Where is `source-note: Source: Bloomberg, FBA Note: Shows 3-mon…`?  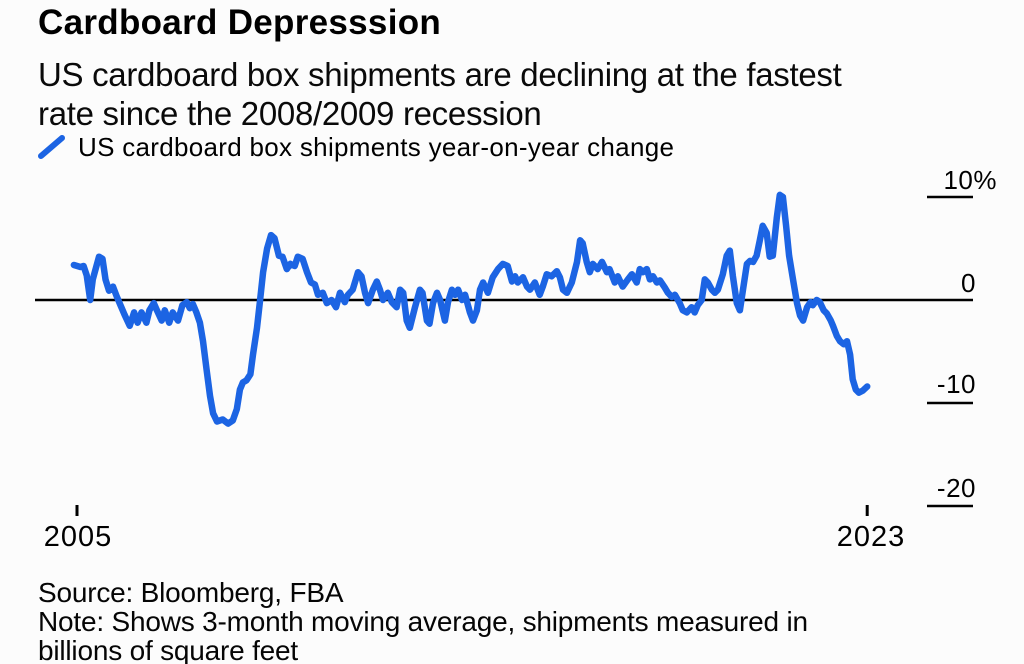 source-note: Source: Bloomberg, FBA Note: Shows 3-mon… is located at coordinates (518, 621).